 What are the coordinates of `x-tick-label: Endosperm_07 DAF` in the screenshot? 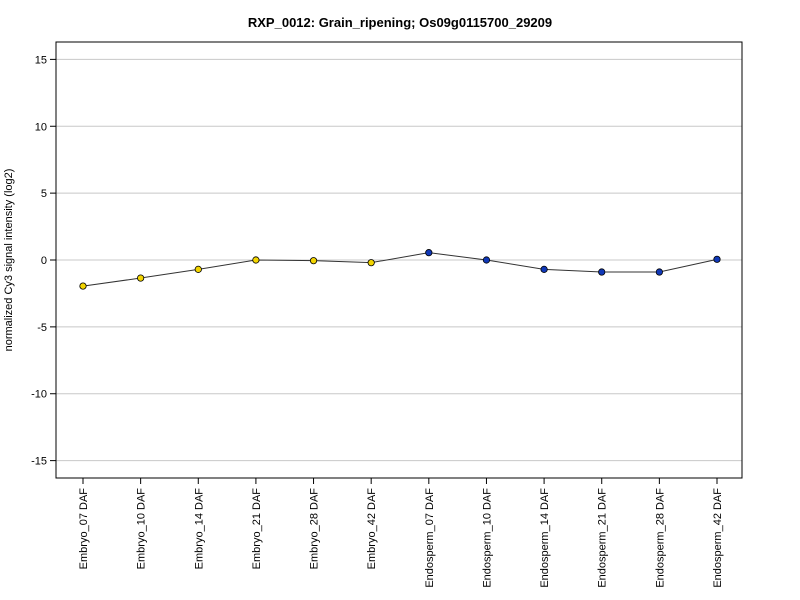 It's located at (430, 538).